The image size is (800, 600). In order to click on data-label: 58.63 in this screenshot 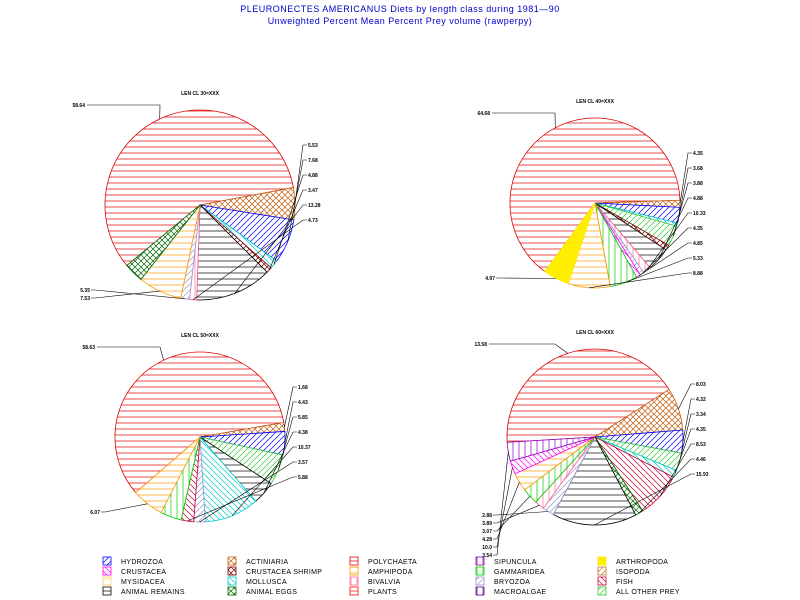, I will do `click(88, 348)`.